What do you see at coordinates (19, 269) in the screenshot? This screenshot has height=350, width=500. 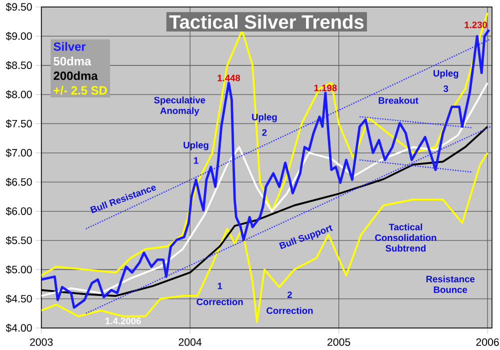 I see `y-tick-label: $5.00` at bounding box center [19, 269].